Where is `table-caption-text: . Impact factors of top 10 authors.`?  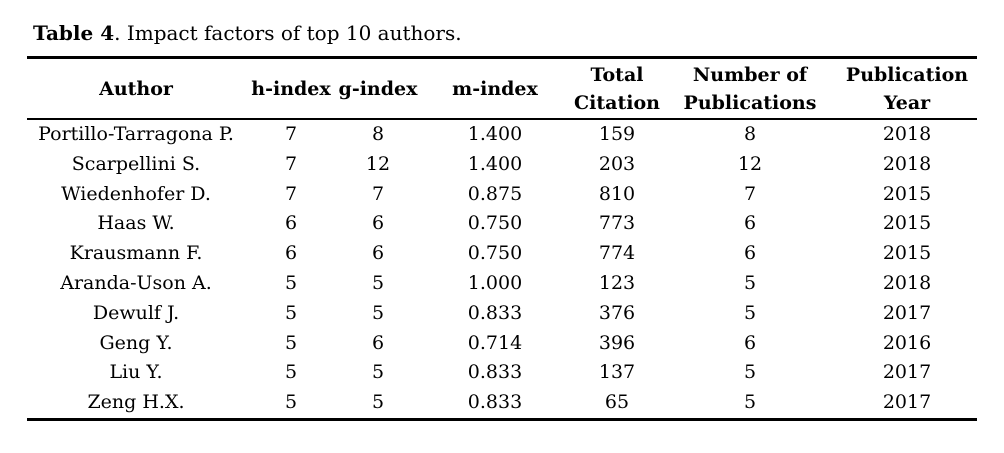
table-caption-text: . Impact factors of top 10 authors. is located at coordinates (288, 33).